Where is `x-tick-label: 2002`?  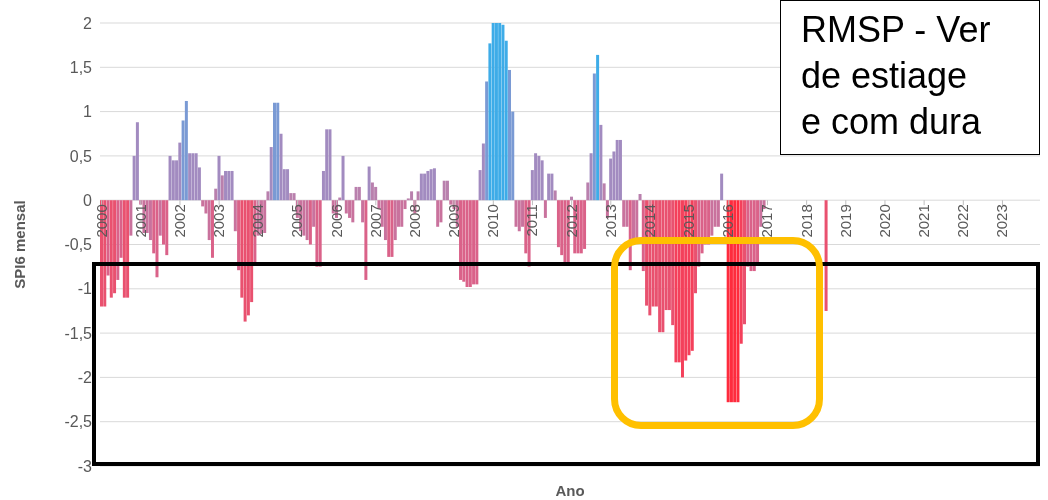
x-tick-label: 2002 is located at coordinates (179, 221).